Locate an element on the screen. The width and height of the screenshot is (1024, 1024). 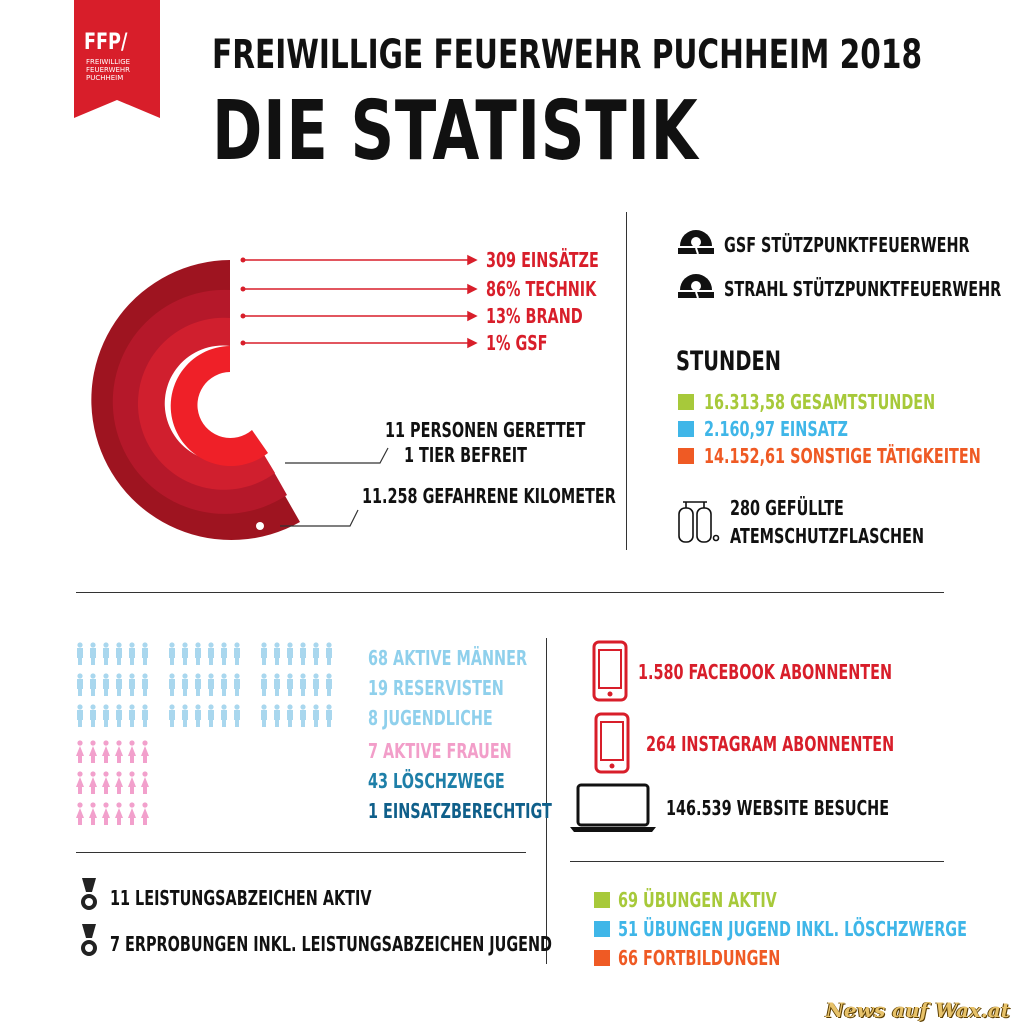
callout-lines is located at coordinates (334, 487).